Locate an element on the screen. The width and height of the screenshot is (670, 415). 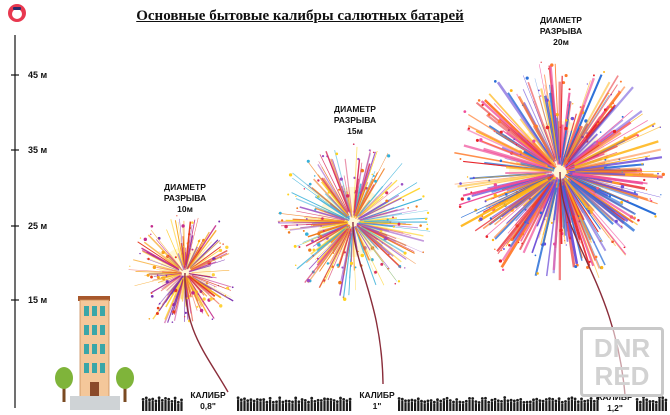
axis-tick-35: 35 м is located at coordinates (38, 150).